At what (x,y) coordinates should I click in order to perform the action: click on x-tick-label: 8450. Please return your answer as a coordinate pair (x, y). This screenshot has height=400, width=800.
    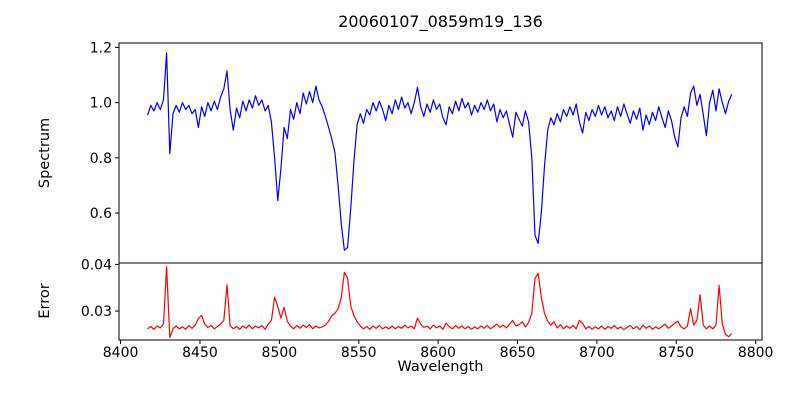
    Looking at the image, I should click on (200, 353).